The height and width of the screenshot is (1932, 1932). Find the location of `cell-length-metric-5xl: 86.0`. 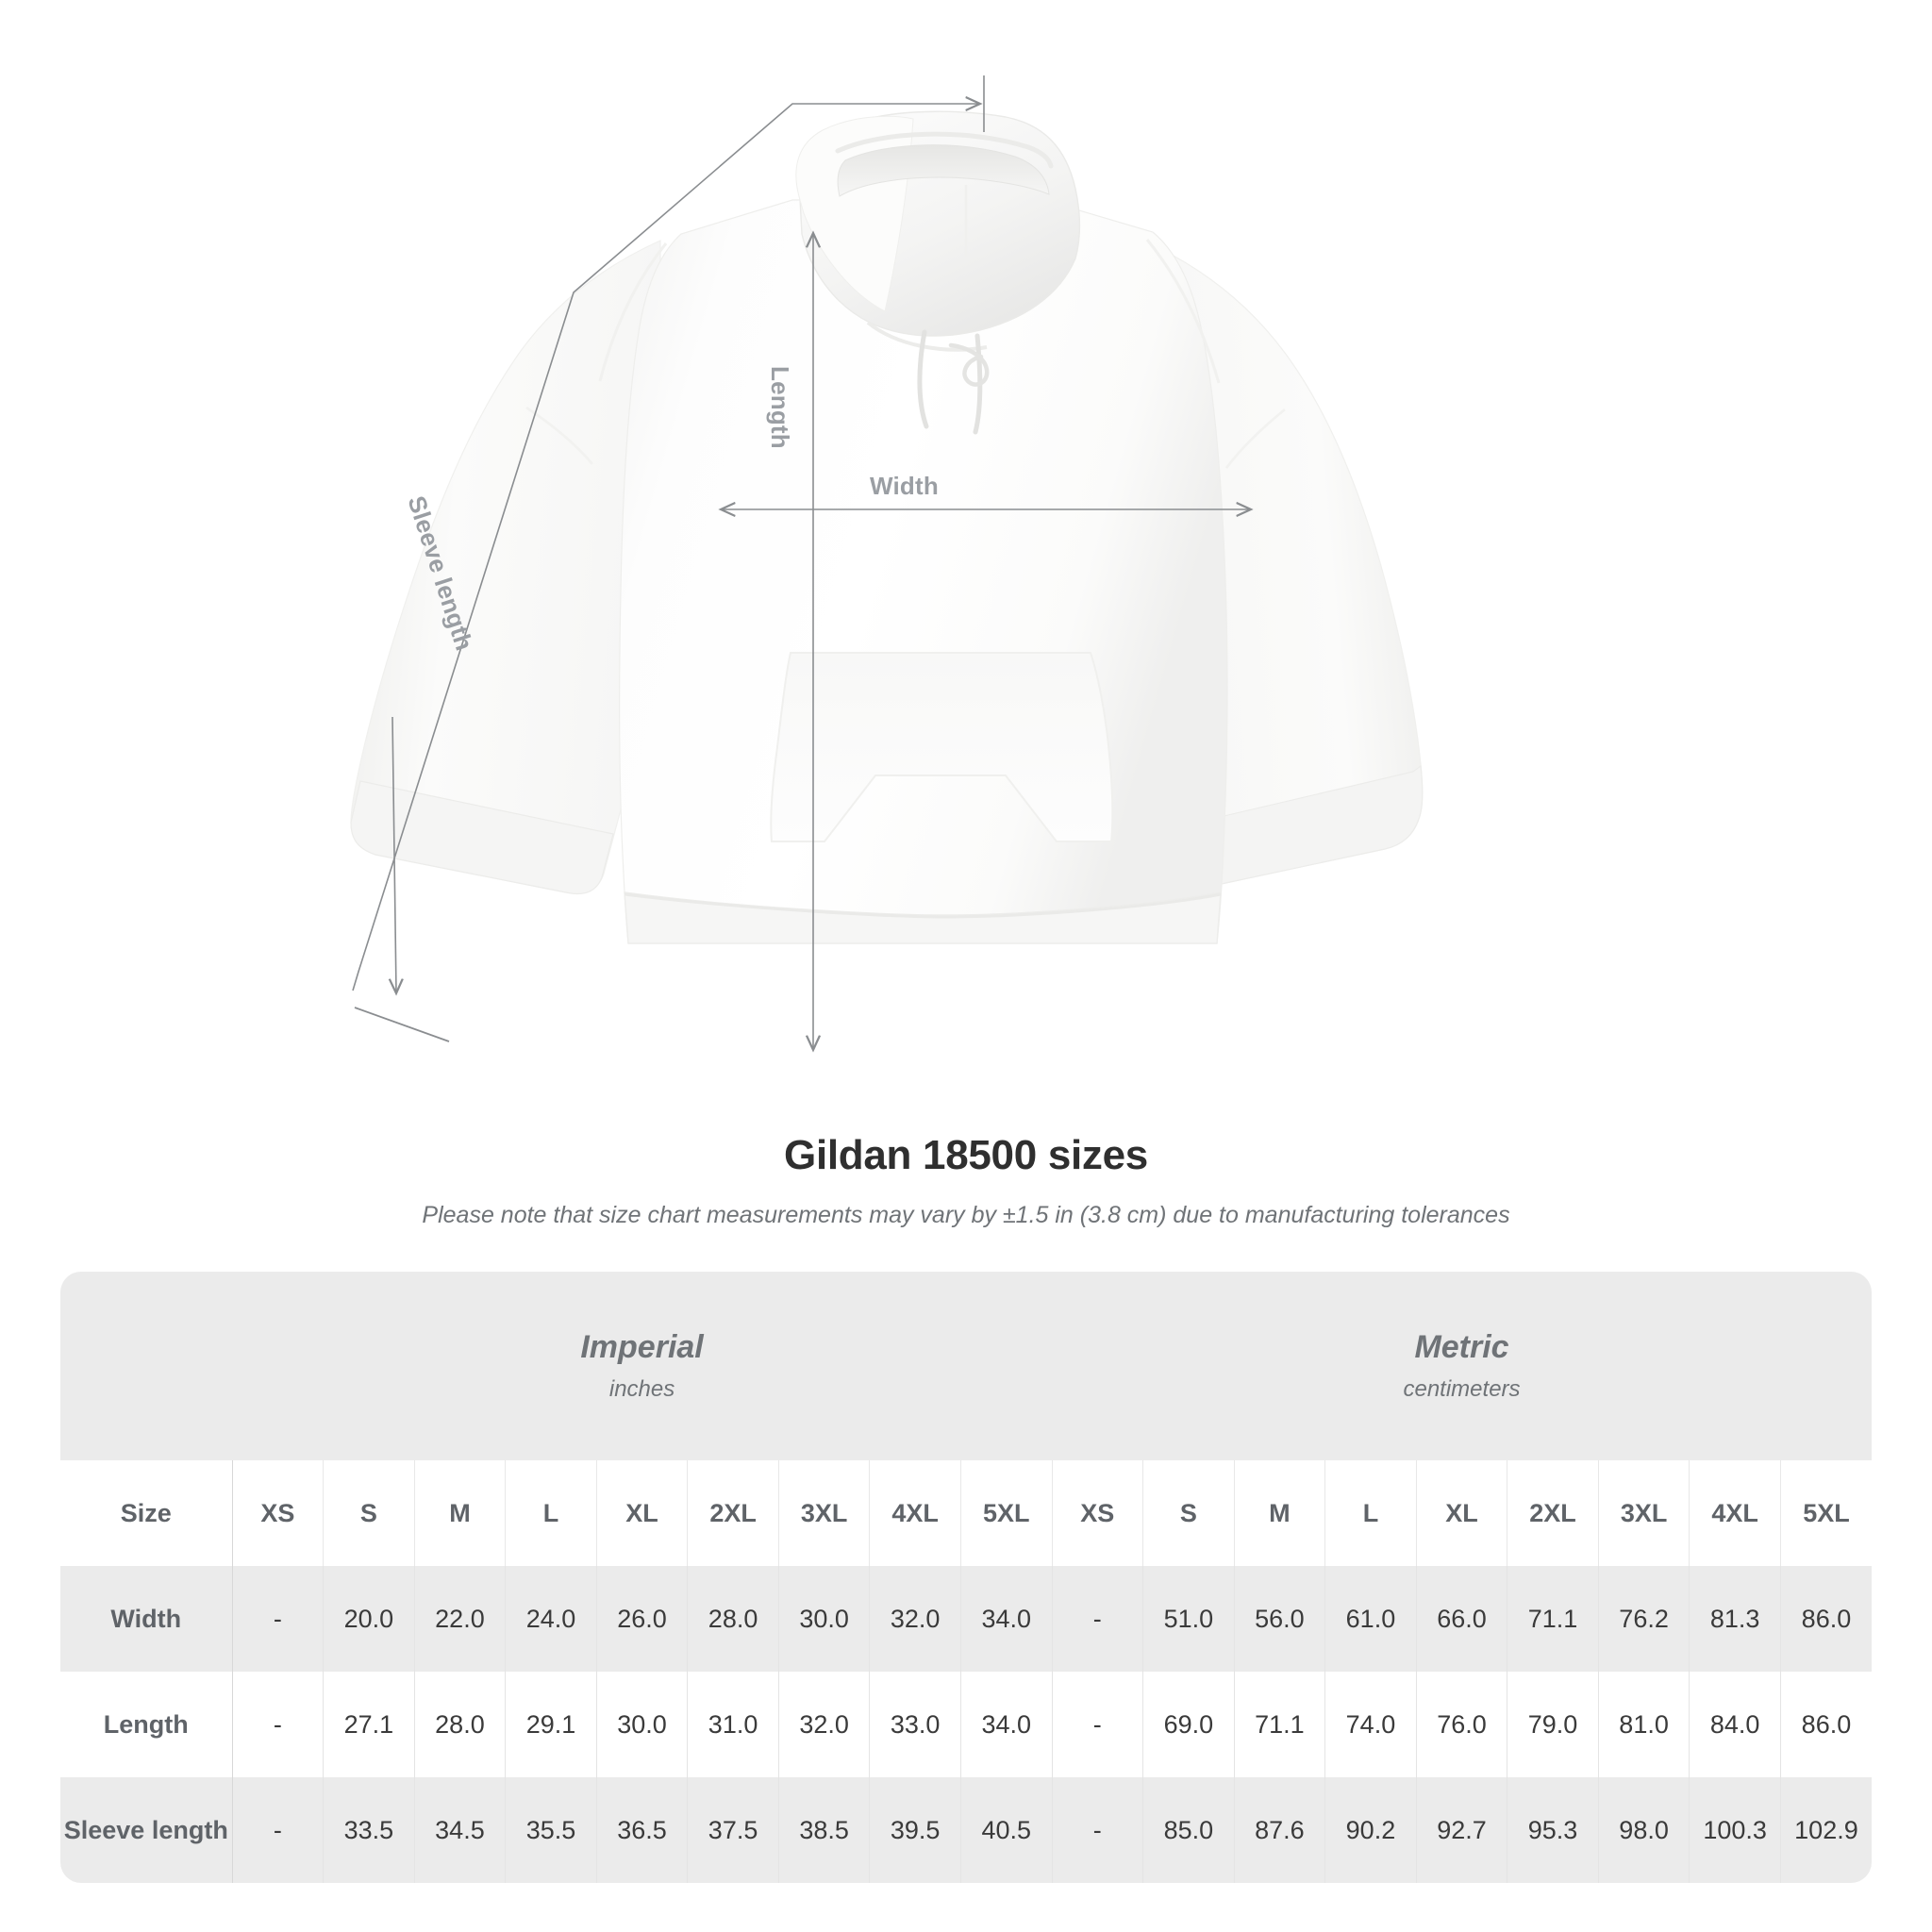

cell-length-metric-5xl: 86.0 is located at coordinates (1826, 1724).